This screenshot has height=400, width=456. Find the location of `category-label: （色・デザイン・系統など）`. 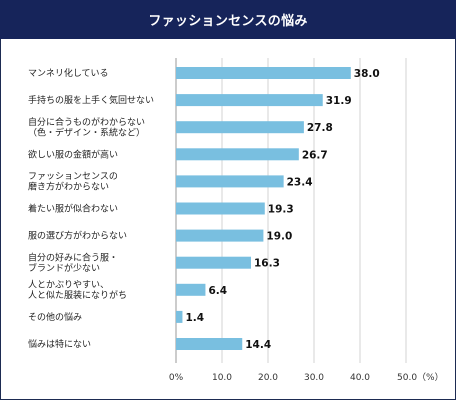

category-label: （色・デザイン・系統など） is located at coordinates (86, 132).